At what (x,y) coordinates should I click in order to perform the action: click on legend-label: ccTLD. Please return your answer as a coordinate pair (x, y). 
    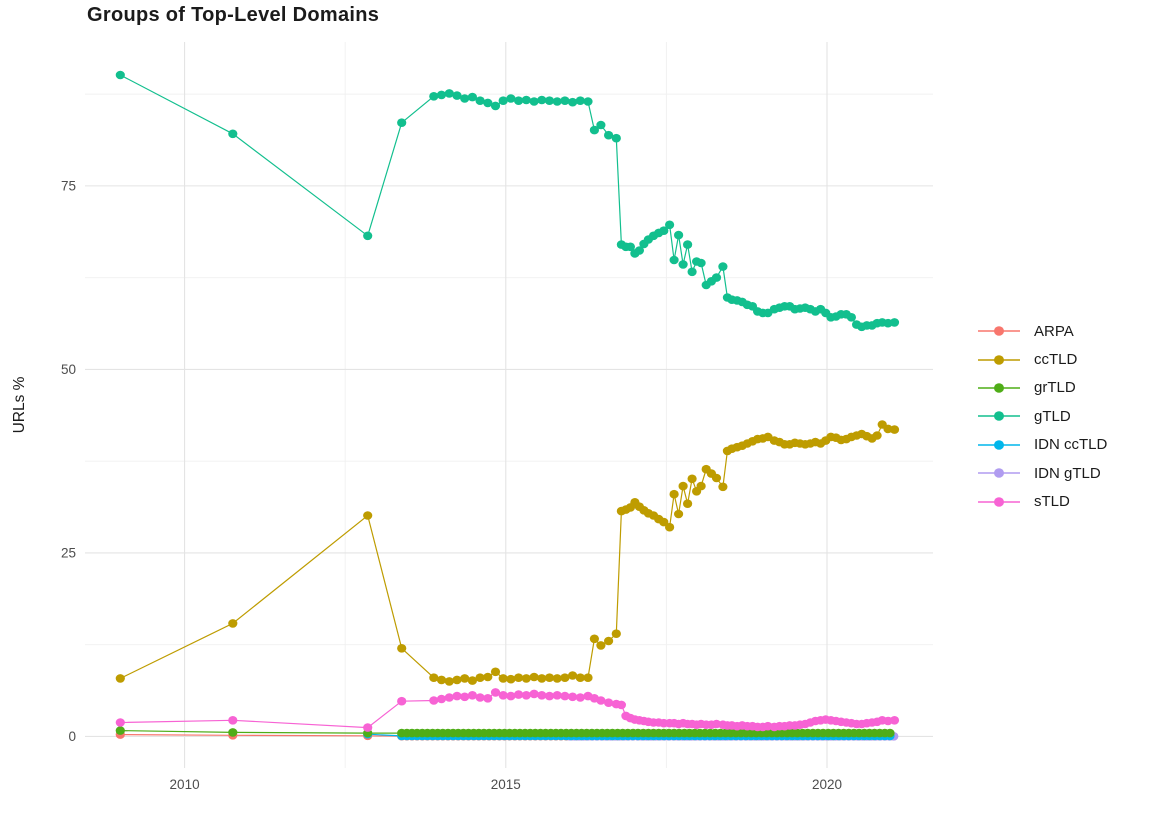
    Looking at the image, I should click on (1056, 360).